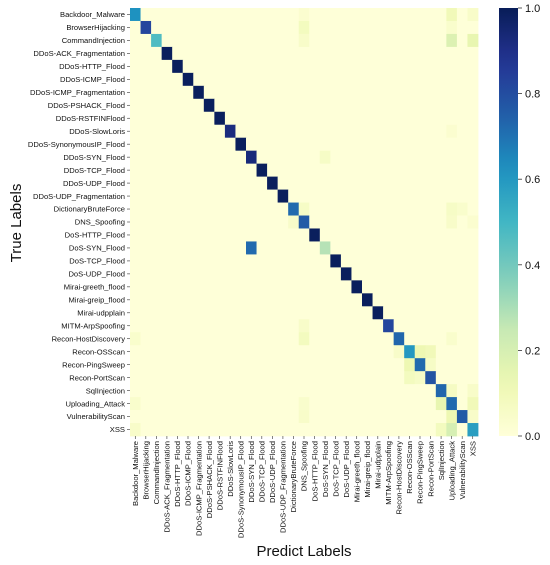 Image resolution: width=550 pixels, height=565 pixels. Describe the element at coordinates (157, 313) in the screenshot. I see `heatmap-cell-r23-c2` at that location.